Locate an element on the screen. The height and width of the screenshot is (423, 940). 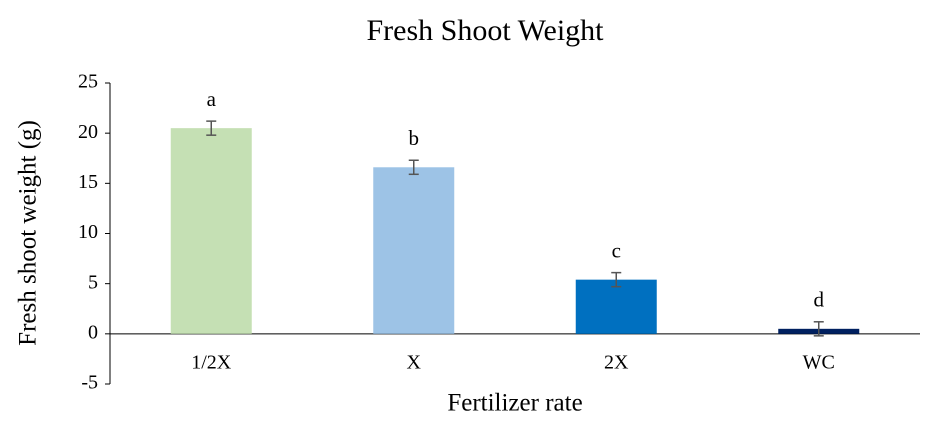
y-tick-label: 10 is located at coordinates (88, 232).